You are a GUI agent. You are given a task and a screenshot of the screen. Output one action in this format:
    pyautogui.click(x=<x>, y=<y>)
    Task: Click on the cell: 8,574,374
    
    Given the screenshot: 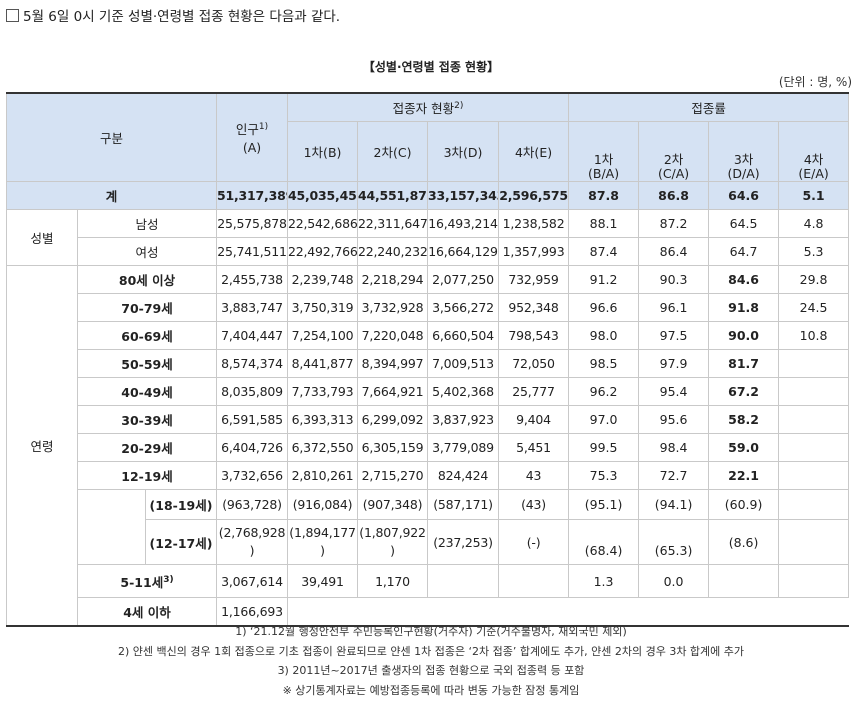 What is the action you would take?
    pyautogui.click(x=252, y=363)
    